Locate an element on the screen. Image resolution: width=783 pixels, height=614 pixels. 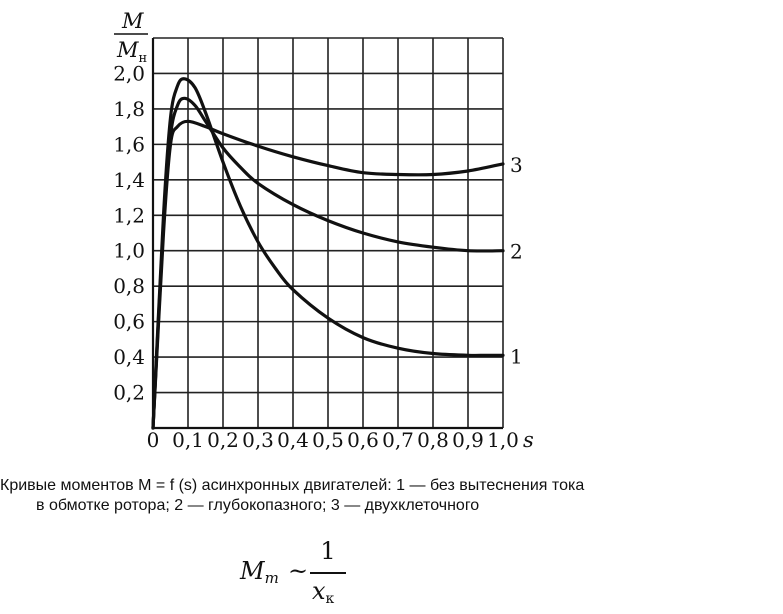
x-tick-label: 0,4 is located at coordinates (293, 440).